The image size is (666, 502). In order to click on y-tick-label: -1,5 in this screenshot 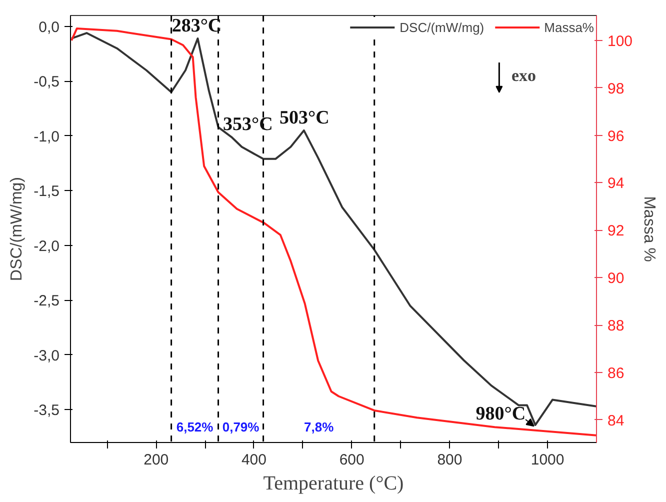, I will do `click(47, 191)`.